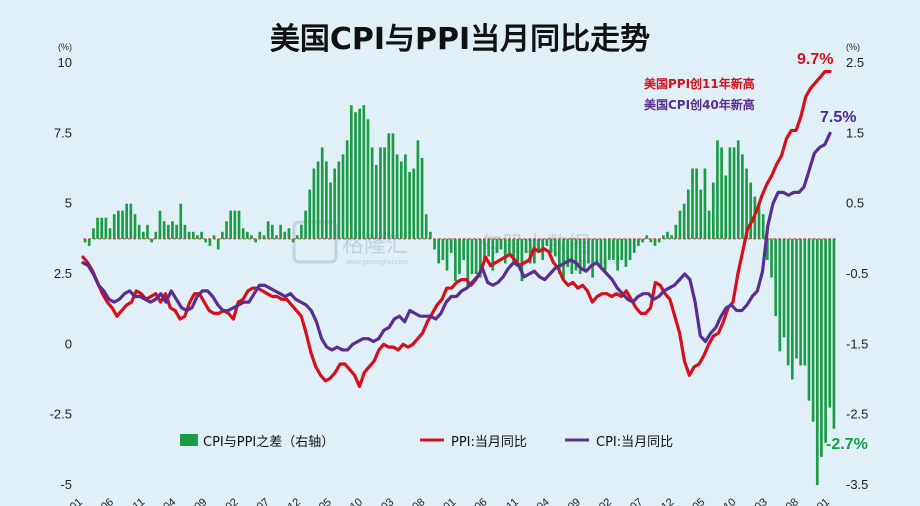 Image resolution: width=920 pixels, height=506 pixels. Describe the element at coordinates (61, 414) in the screenshot. I see `left-axis-tick-label: -2.5` at that location.